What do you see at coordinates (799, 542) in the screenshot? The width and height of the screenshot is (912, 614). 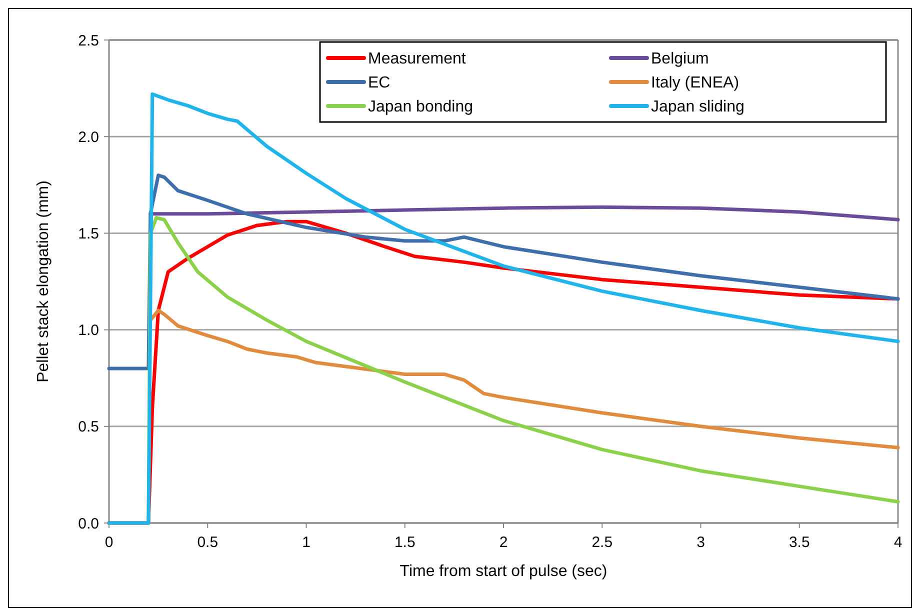 I see `x-tick-label: 3.5` at bounding box center [799, 542].